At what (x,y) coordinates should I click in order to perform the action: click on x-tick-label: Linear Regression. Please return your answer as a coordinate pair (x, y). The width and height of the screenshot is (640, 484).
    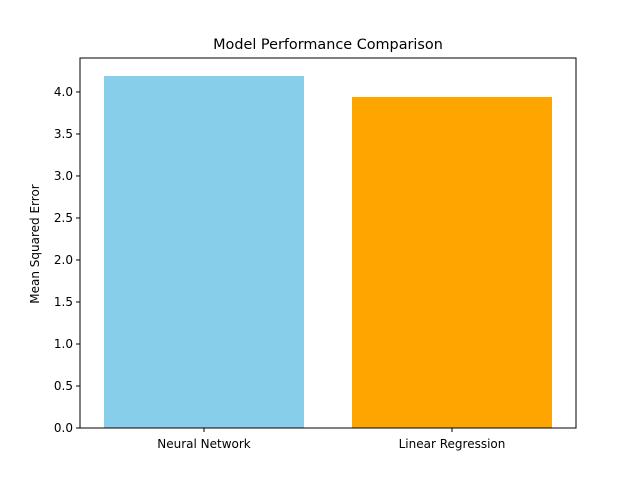
    Looking at the image, I should click on (452, 444).